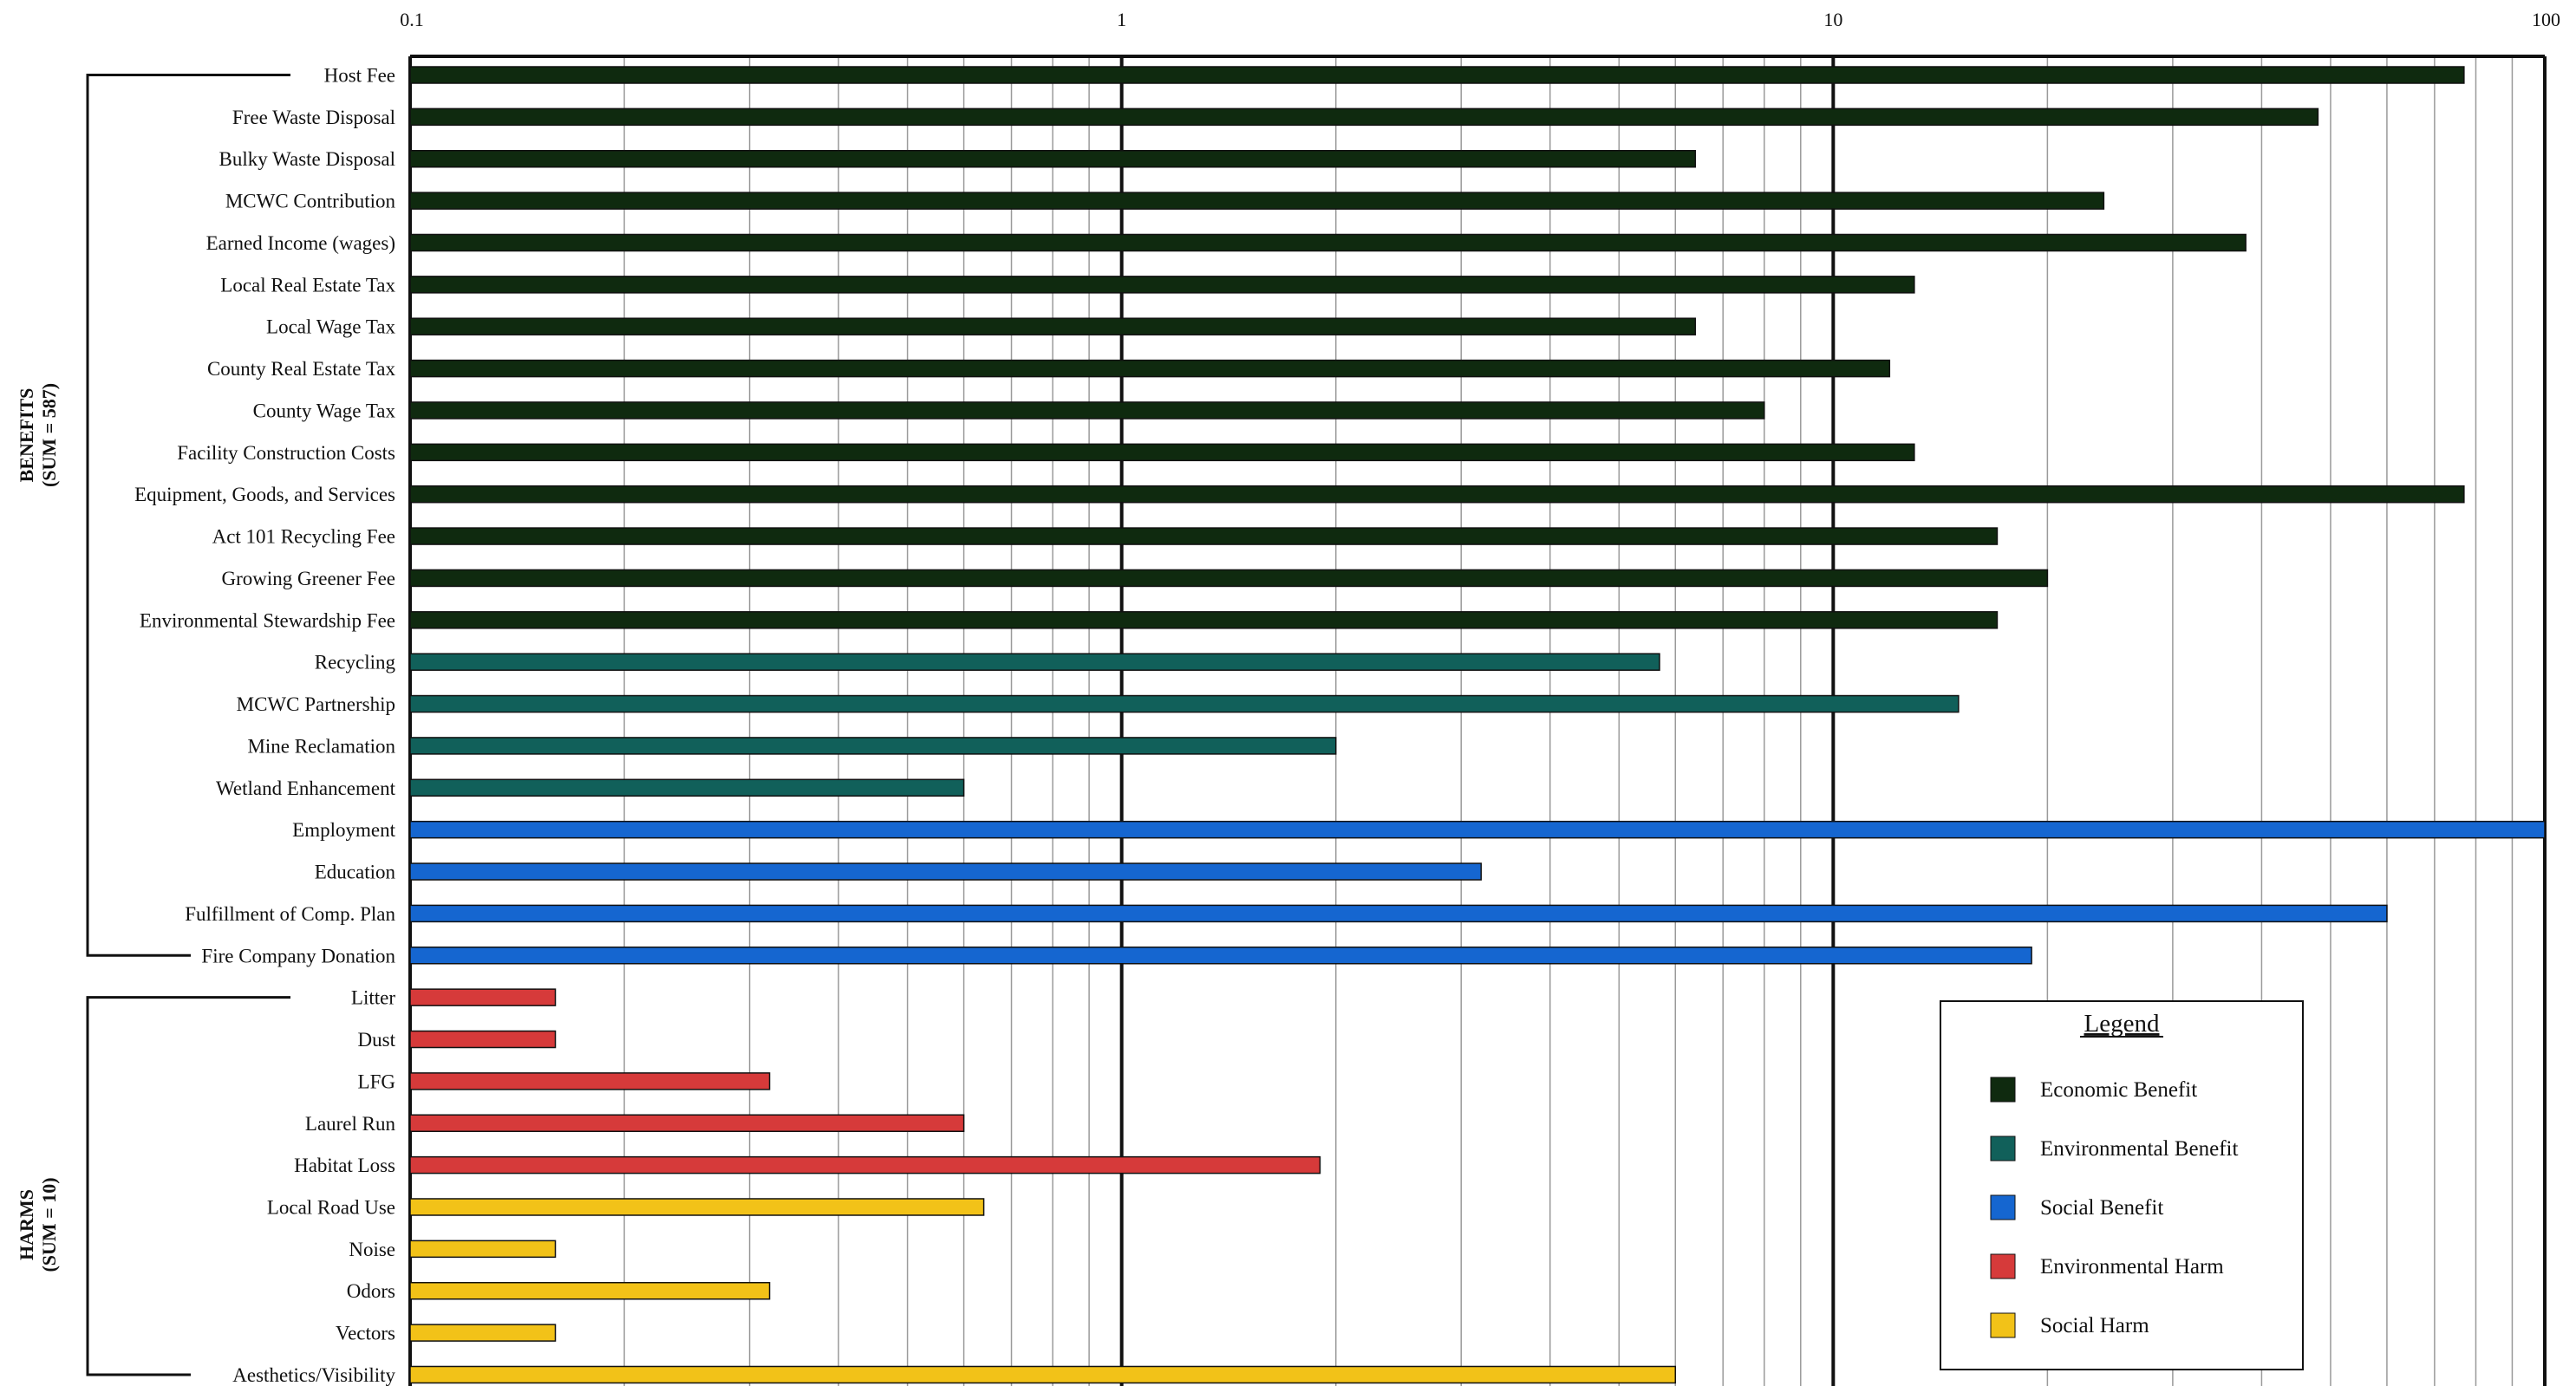  Describe the element at coordinates (331, 1207) in the screenshot. I see `category-label: Local Road Use` at that location.